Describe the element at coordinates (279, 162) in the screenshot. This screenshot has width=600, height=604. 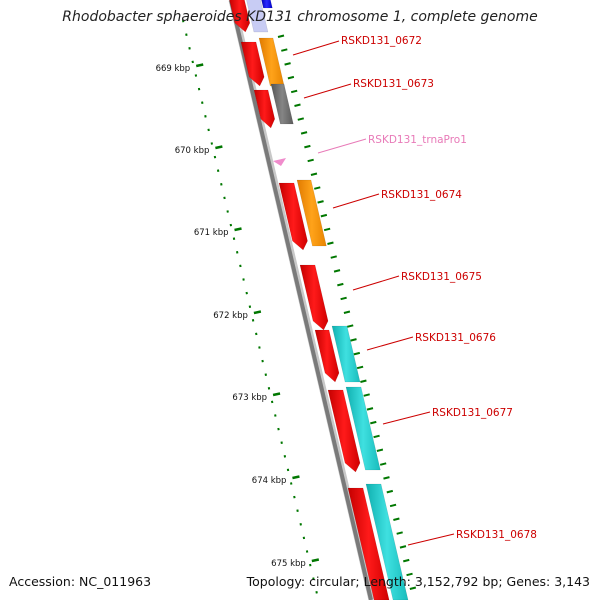
I see `trna-block` at that location.